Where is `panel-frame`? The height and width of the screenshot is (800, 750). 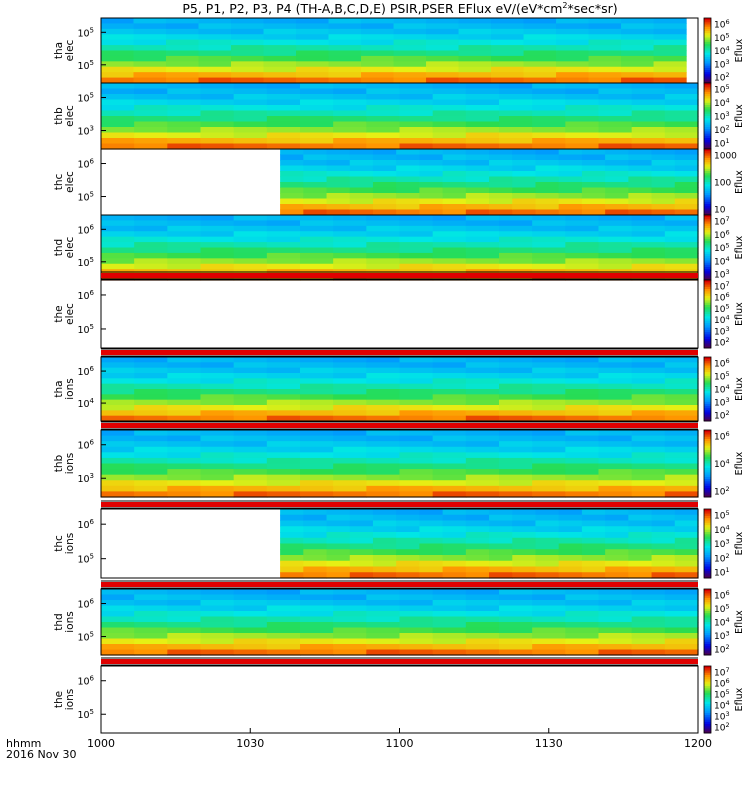 panel-frame is located at coordinates (399, 622).